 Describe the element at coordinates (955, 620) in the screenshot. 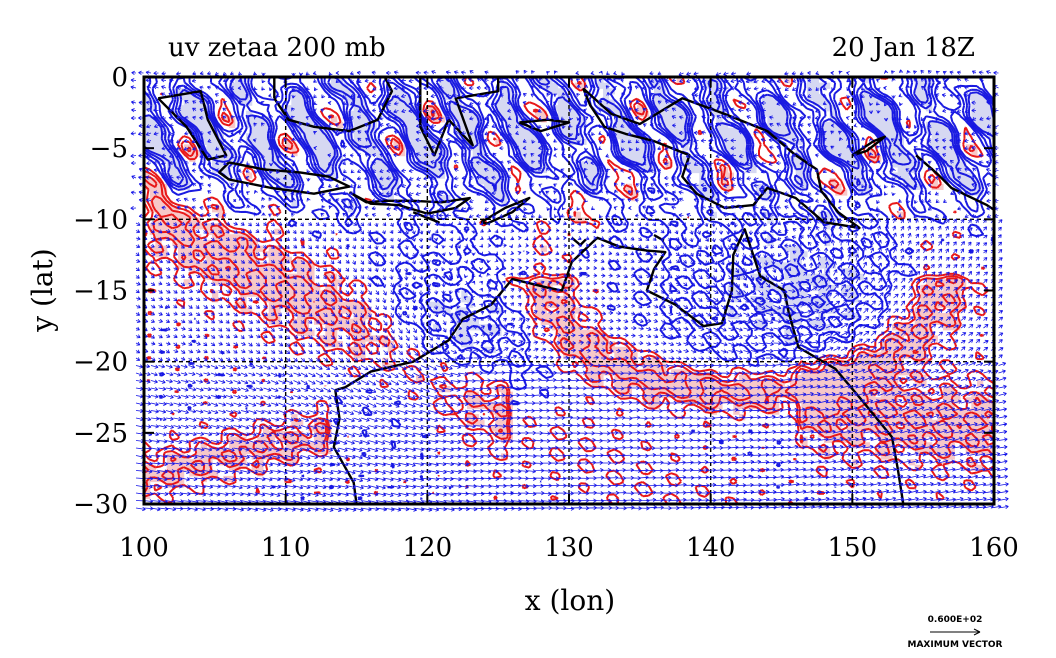

I see `vector-key-value: 0.600E+02` at that location.